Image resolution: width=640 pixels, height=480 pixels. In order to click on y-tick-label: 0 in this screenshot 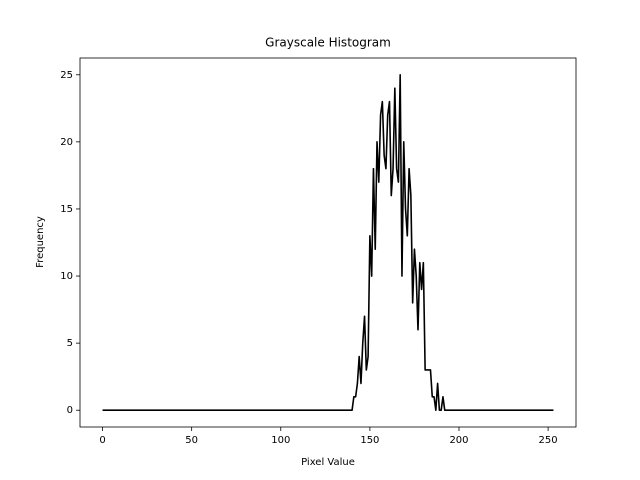, I will do `click(70, 410)`.